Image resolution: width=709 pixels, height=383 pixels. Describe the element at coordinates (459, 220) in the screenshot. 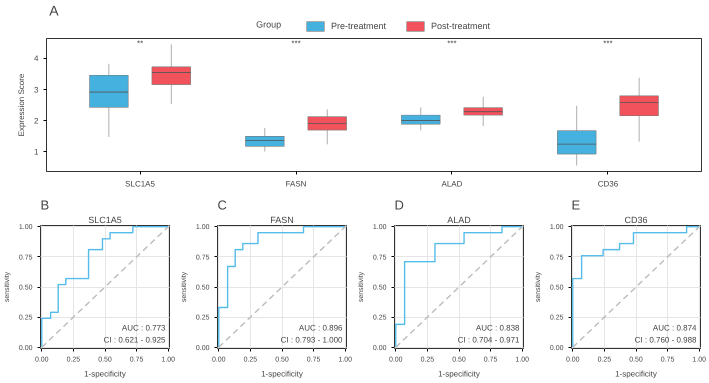

I see `chart-title: ALAD` at that location.